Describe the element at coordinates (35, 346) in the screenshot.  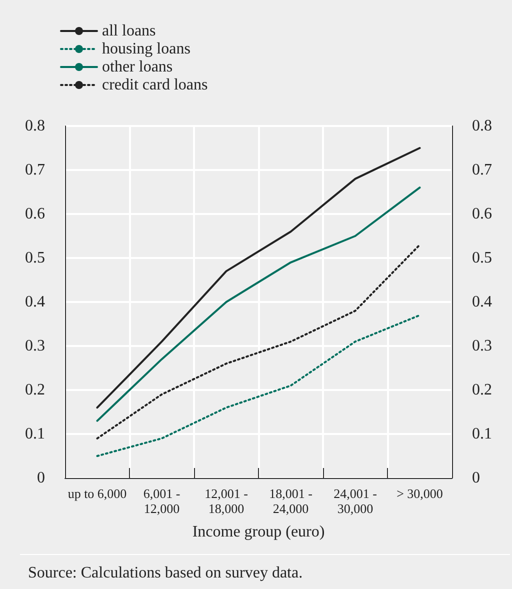
I see `y-tick-label: 0.3` at that location.